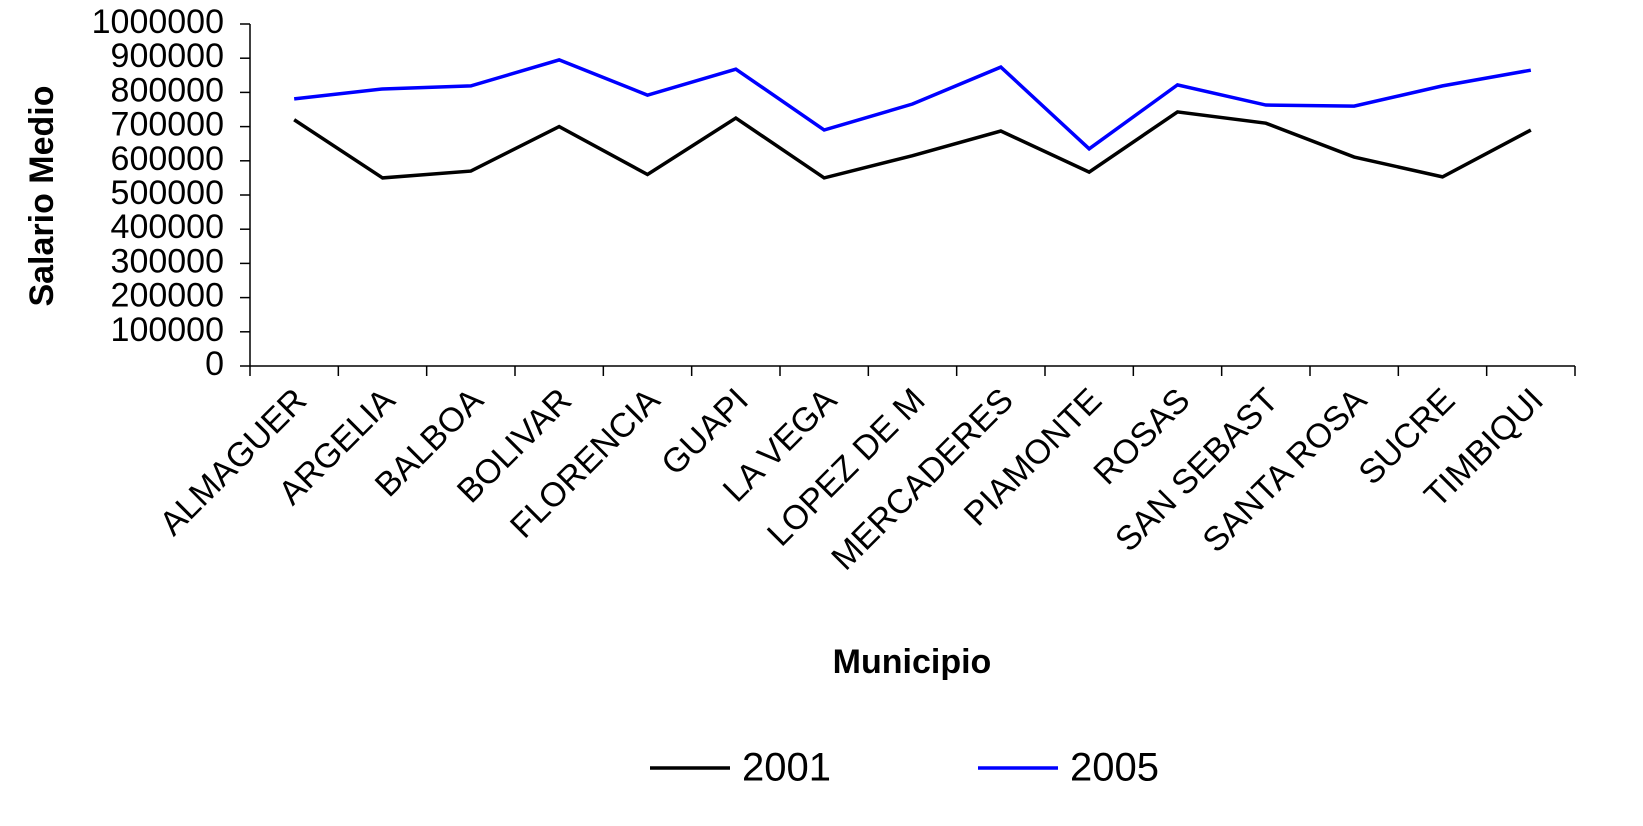  Describe the element at coordinates (786, 768) in the screenshot. I see `legend-label: 2001` at that location.